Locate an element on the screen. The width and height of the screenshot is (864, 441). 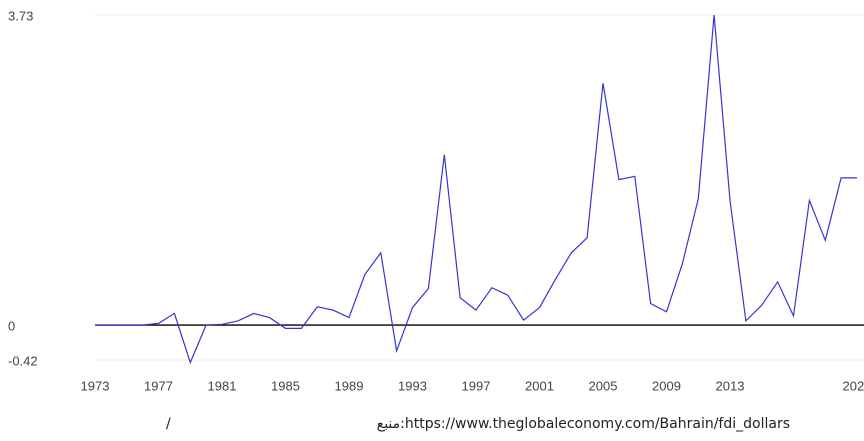
x-tick-label: 2001 is located at coordinates (539, 385).